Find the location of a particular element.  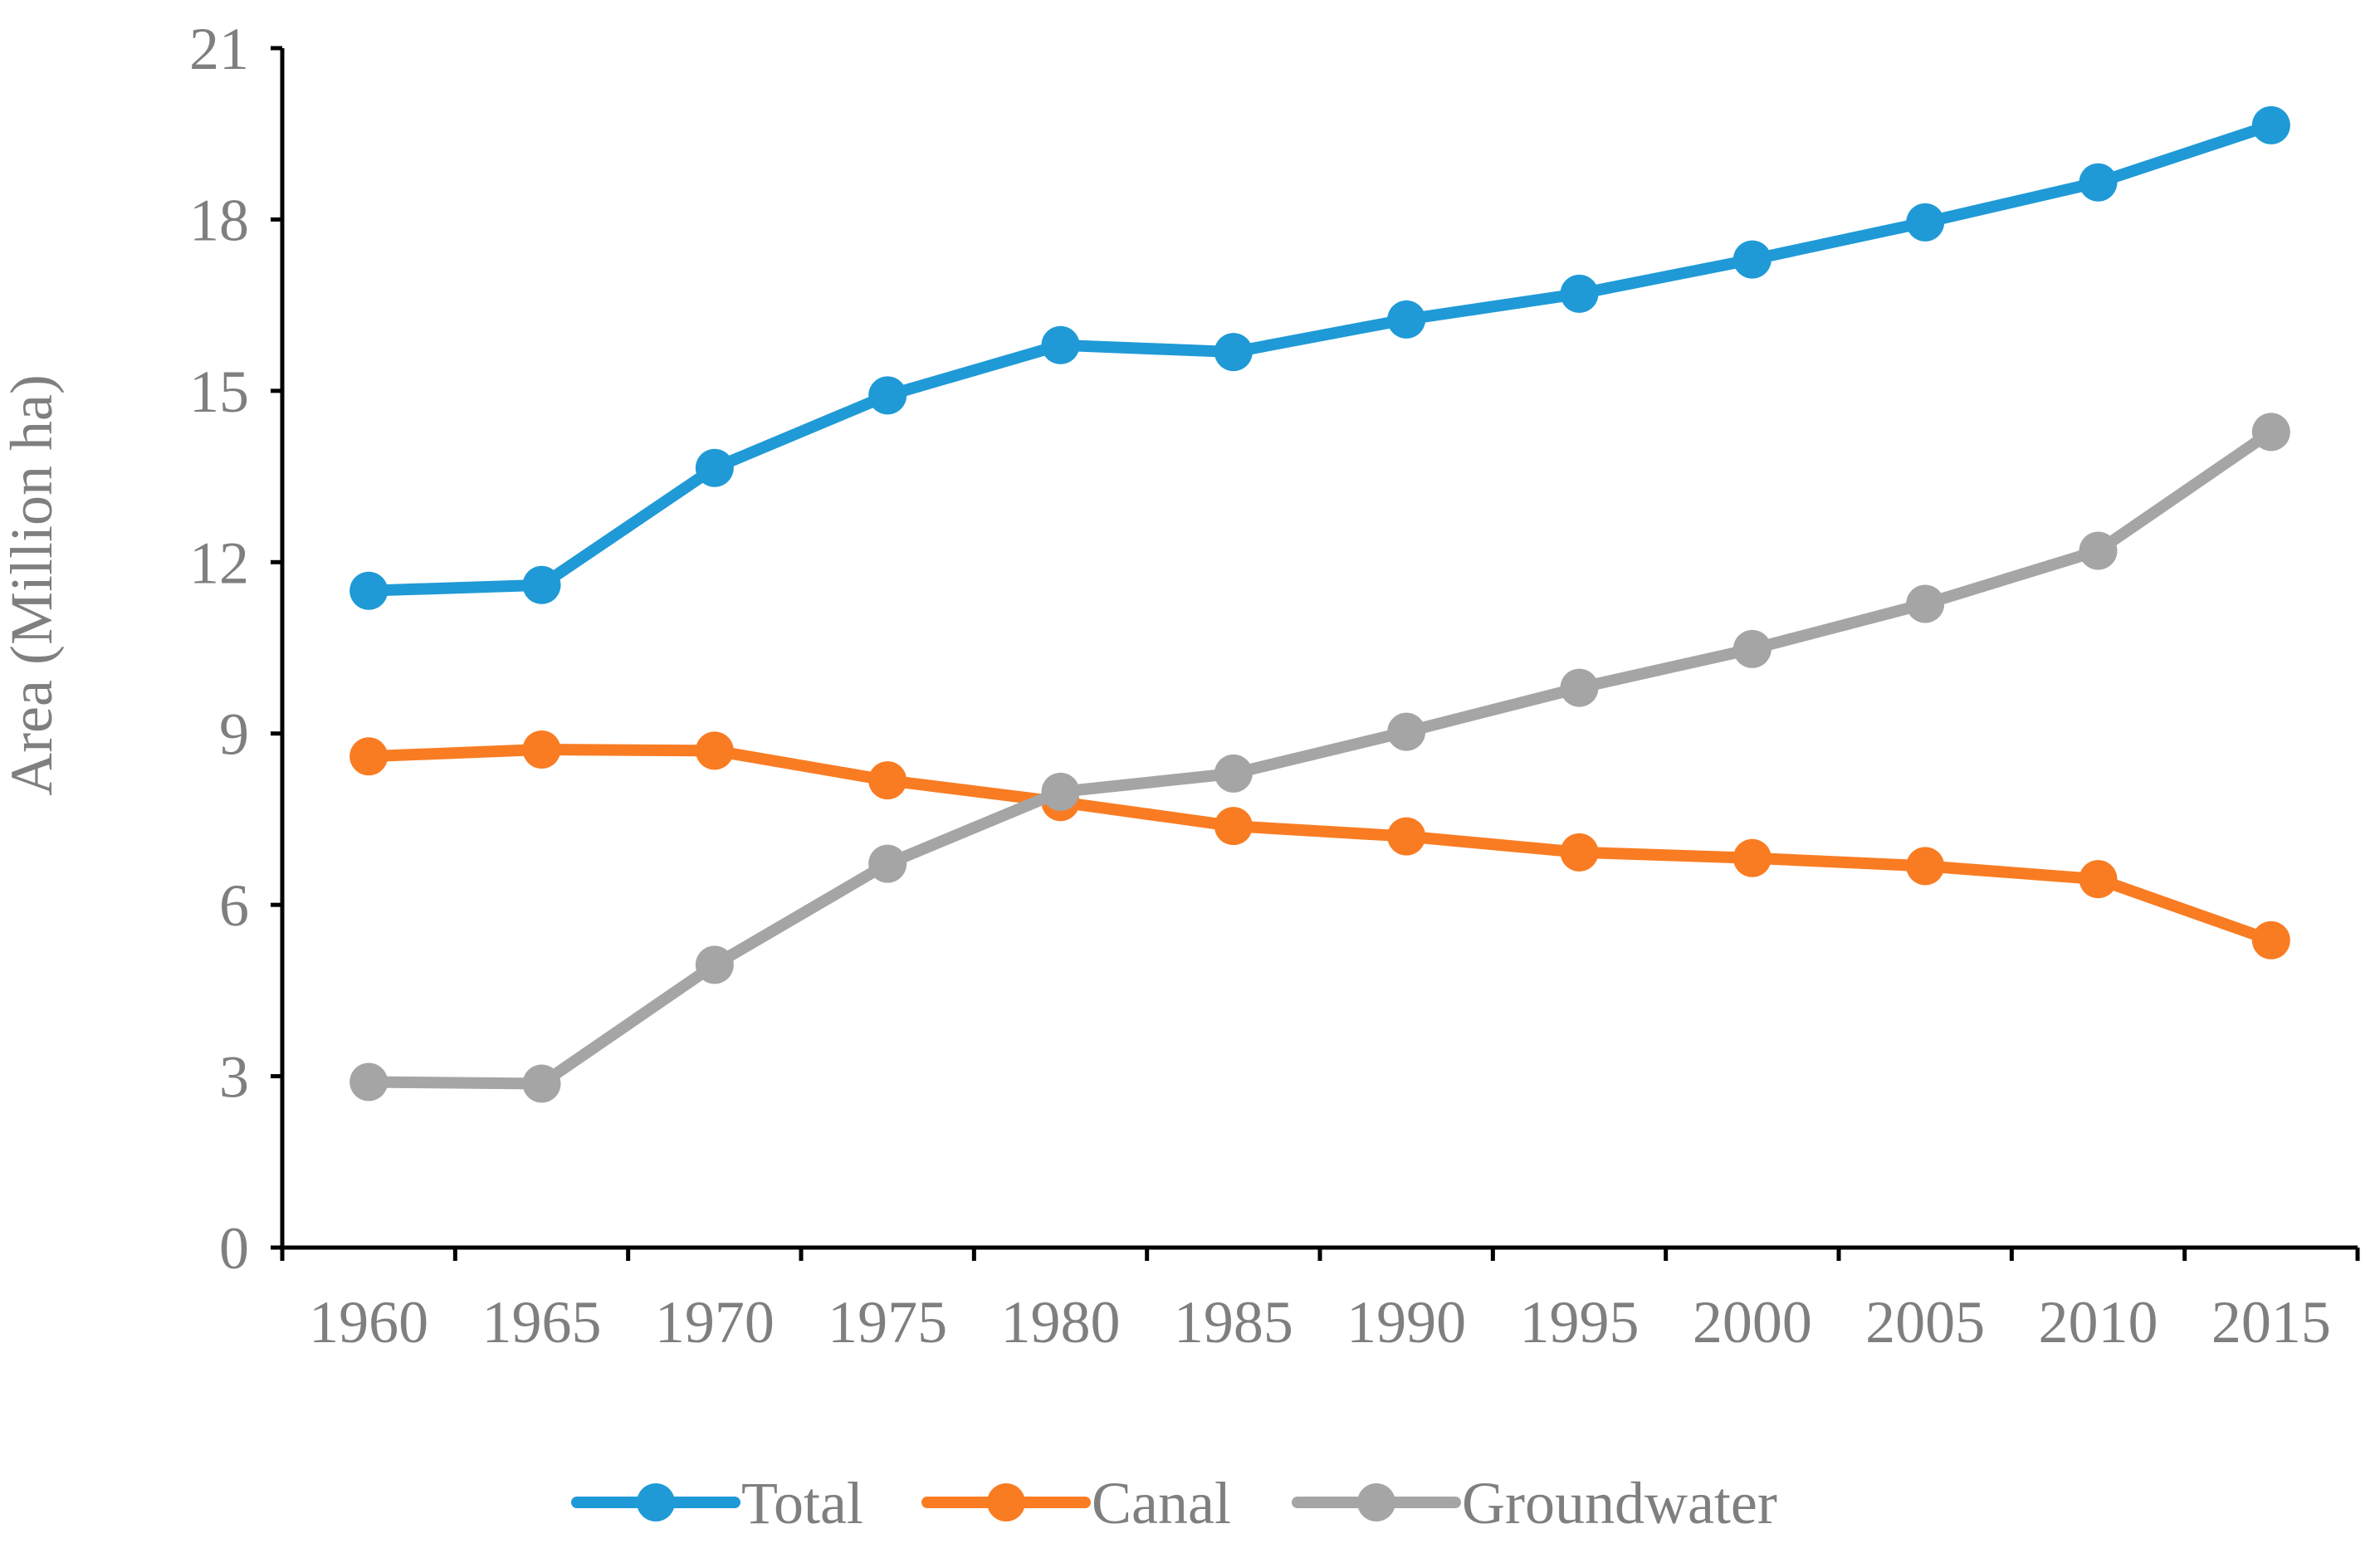

legend-label: Canal is located at coordinates (1161, 1503).